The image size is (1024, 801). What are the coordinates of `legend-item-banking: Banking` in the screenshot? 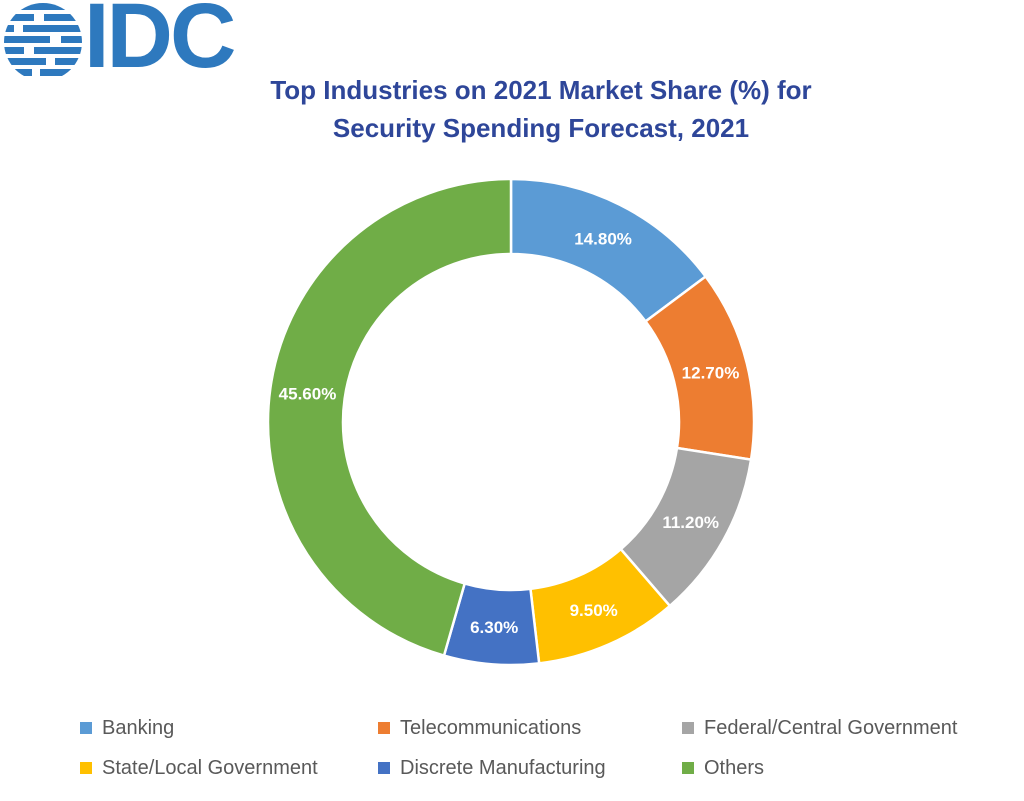 It's located at (229, 728).